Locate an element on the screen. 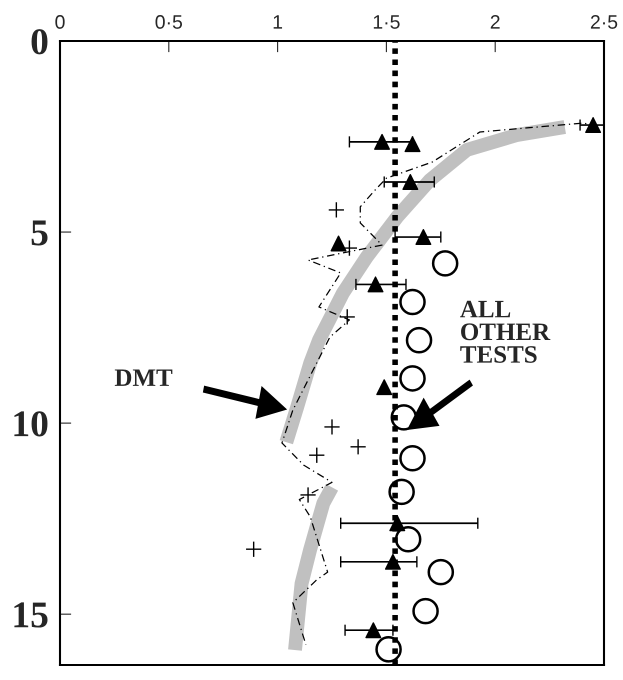 The image size is (623, 680). y-tick-label: 10 is located at coordinates (31, 423).